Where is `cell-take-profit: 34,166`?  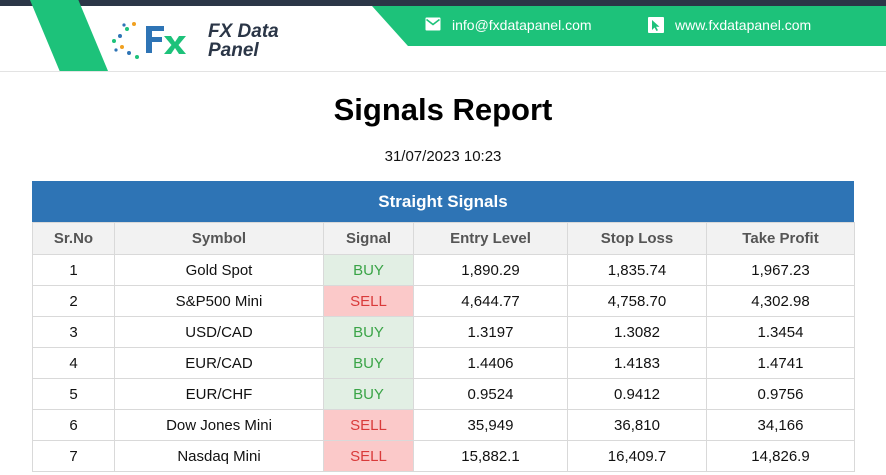 cell-take-profit: 34,166 is located at coordinates (780, 425).